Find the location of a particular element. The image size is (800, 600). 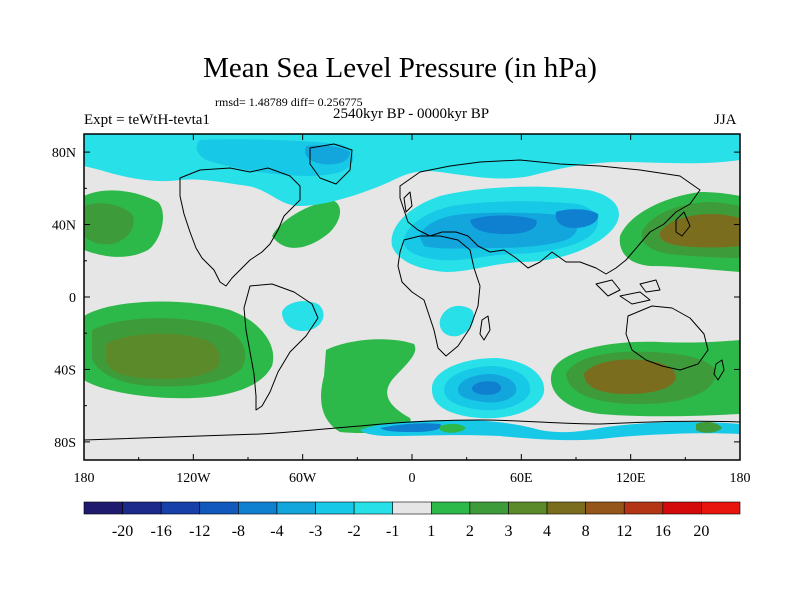

equatorial-atlantic-low-area is located at coordinates (303, 316).